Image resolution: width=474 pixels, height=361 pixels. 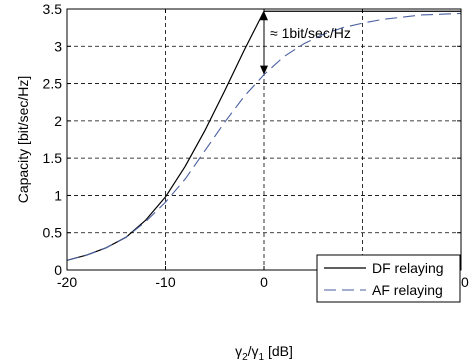 I want to click on annotation-arrow-head-bottom, so click(x=264, y=70).